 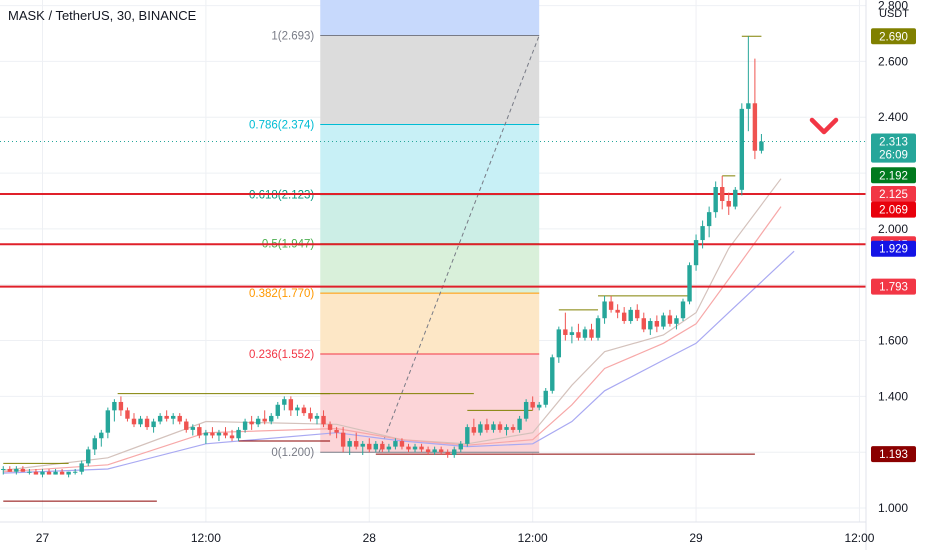 I want to click on price-tick-label: 2.000, so click(x=893, y=229).